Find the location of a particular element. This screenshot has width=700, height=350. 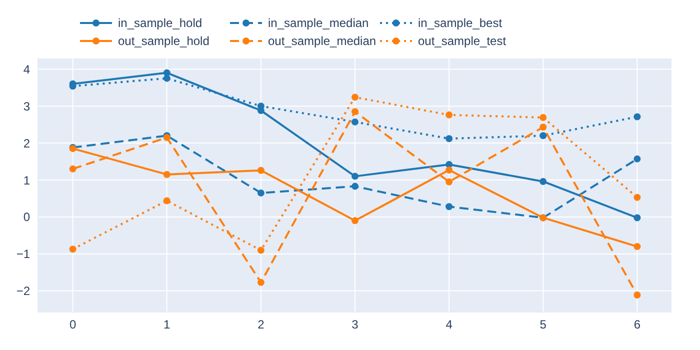

x-tick-label: 1 is located at coordinates (167, 325).